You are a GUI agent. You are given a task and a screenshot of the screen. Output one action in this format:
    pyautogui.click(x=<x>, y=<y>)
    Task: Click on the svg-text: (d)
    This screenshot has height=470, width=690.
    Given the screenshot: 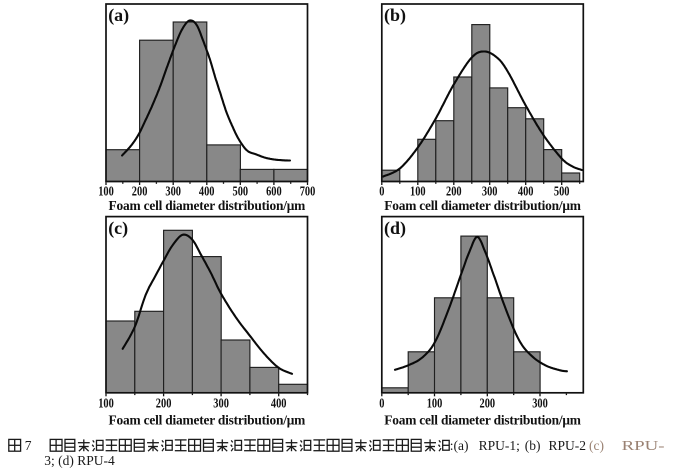 What is the action you would take?
    pyautogui.click(x=395, y=228)
    